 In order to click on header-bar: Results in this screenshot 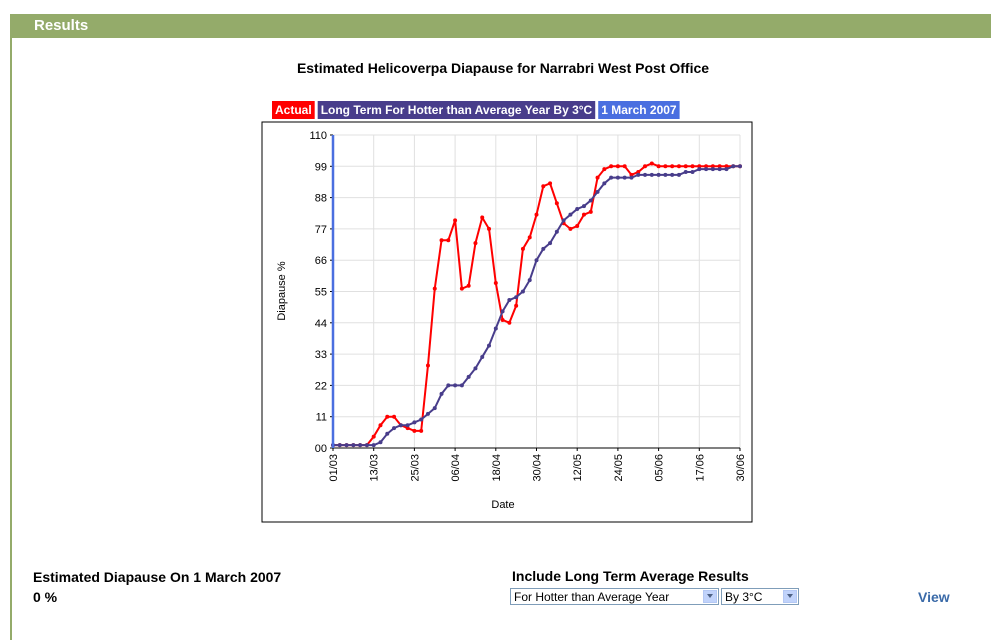, I will do `click(500, 26)`.